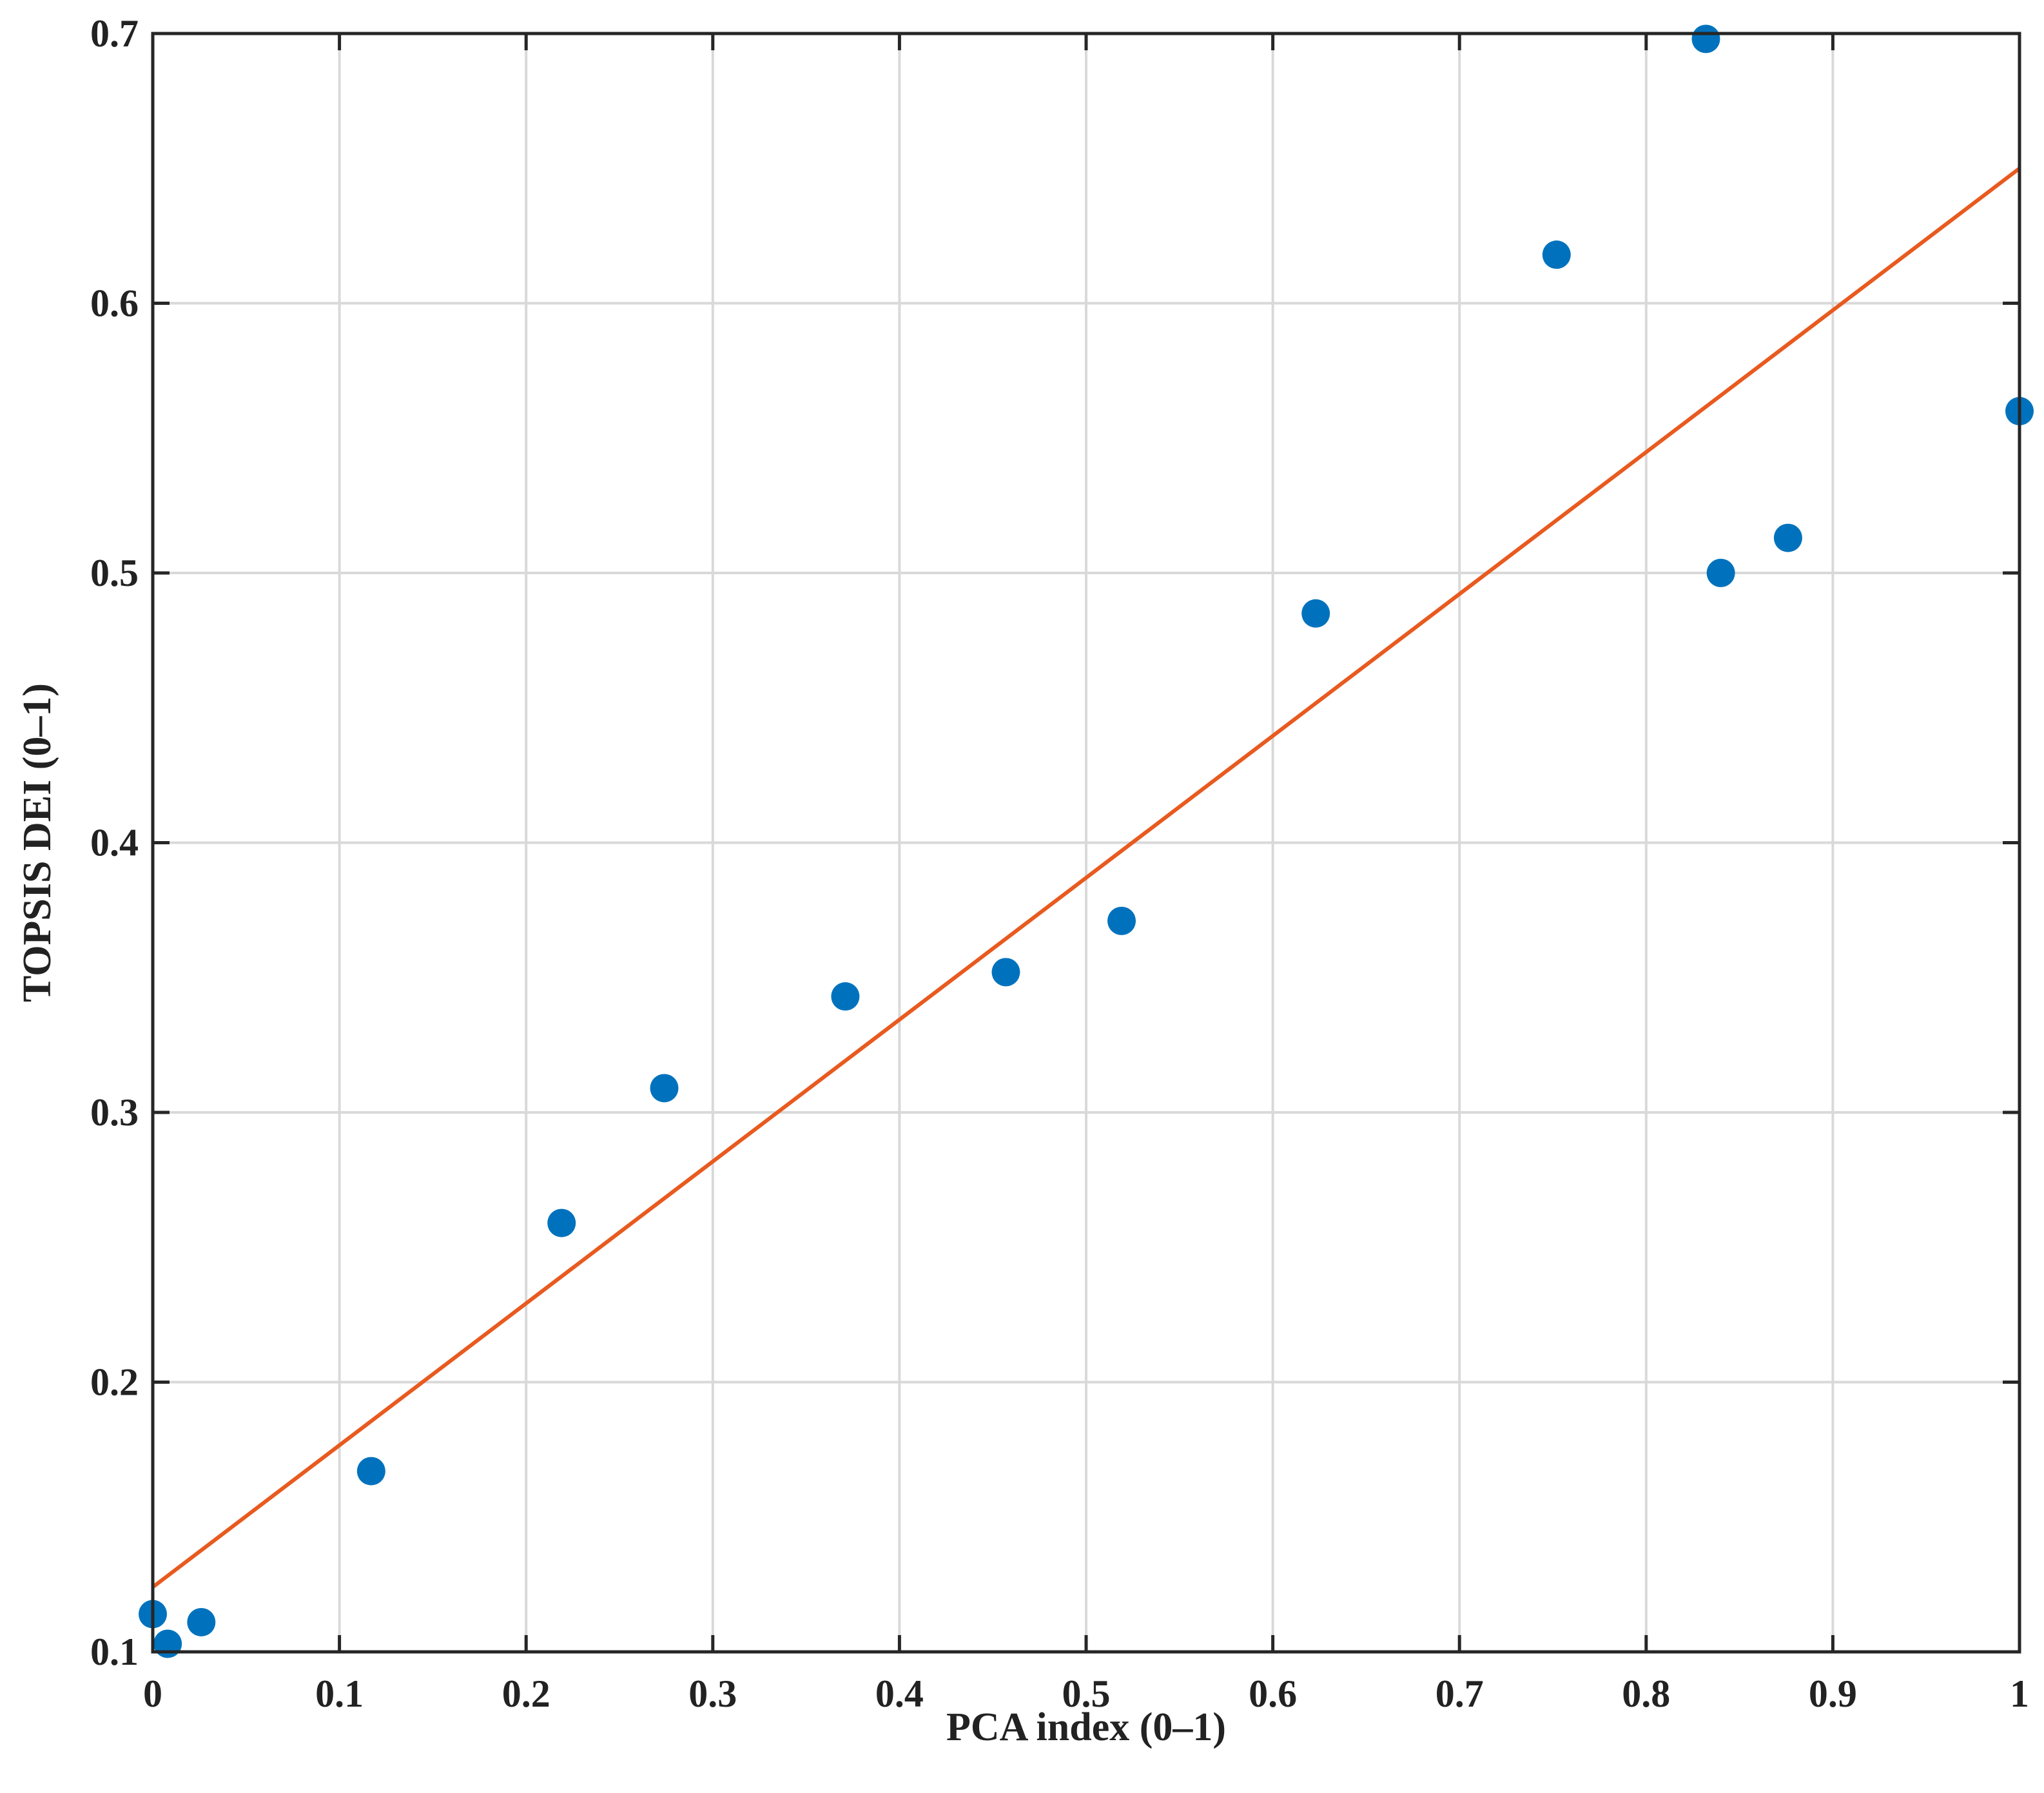 Image resolution: width=2044 pixels, height=1793 pixels. I want to click on x-tick-label: 0.7, so click(1460, 1693).